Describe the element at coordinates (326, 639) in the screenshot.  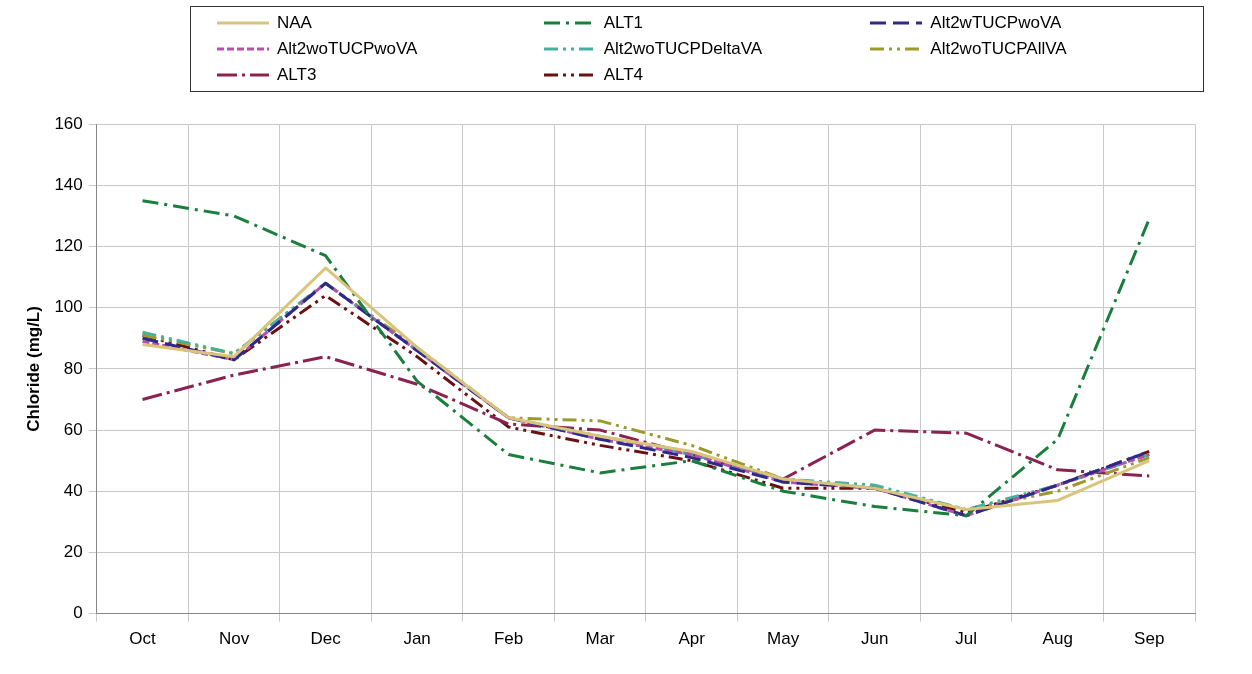
I see `x-tick-label: Dec` at that location.